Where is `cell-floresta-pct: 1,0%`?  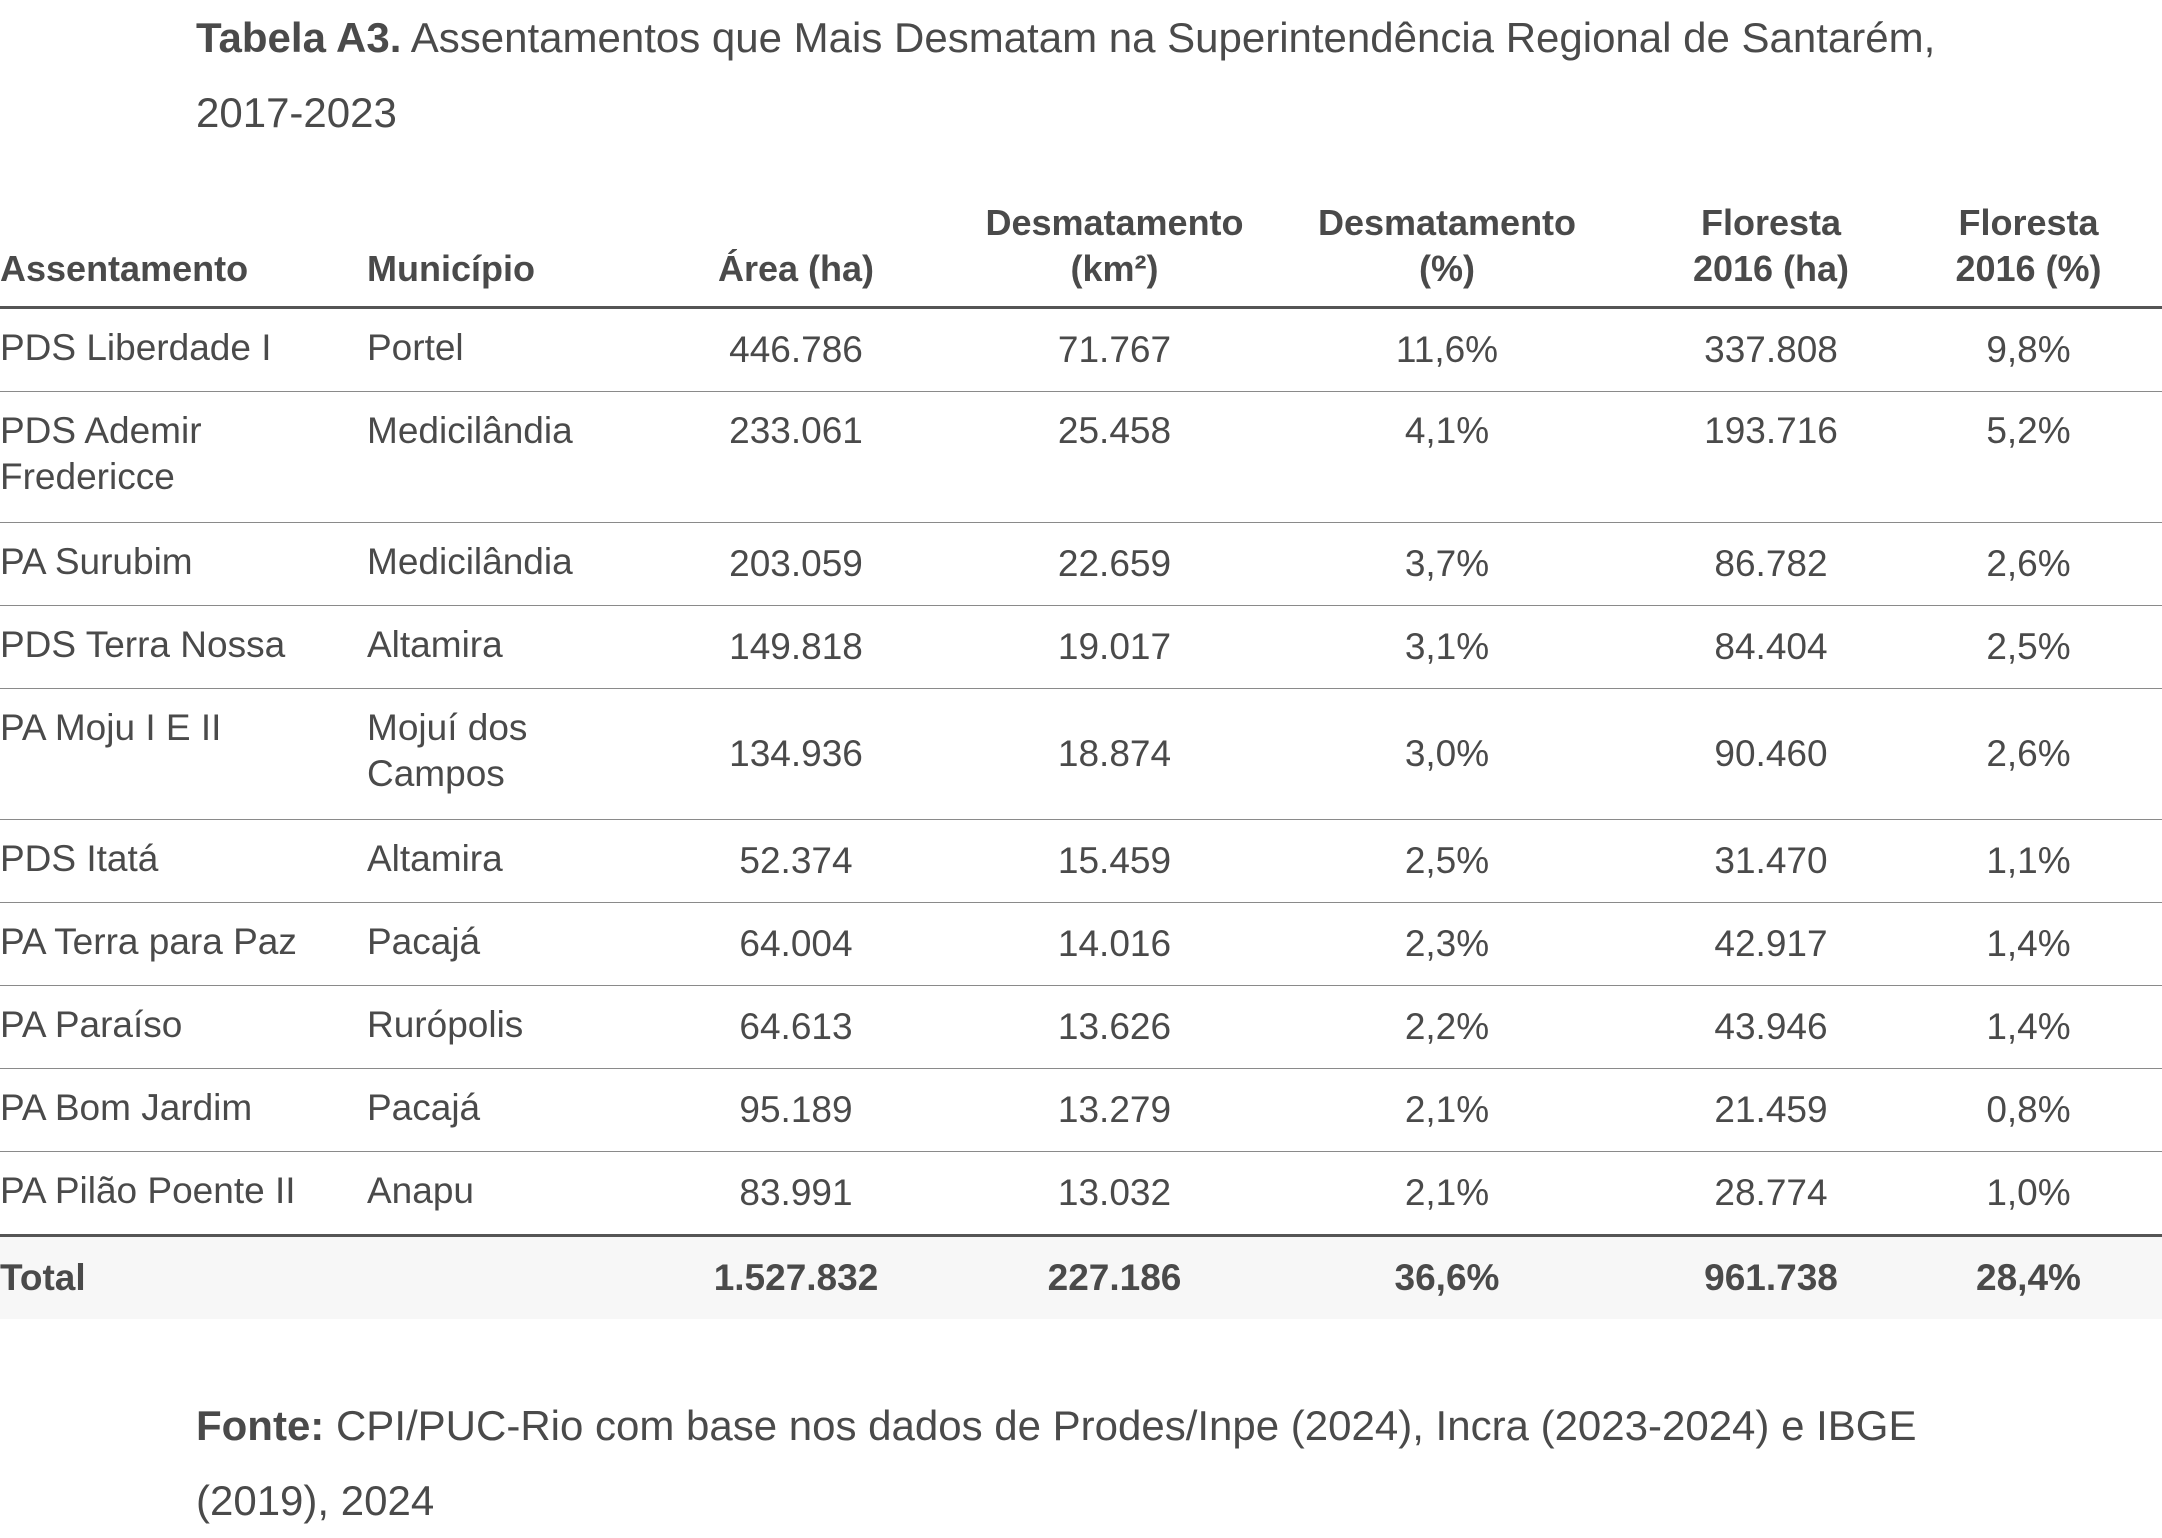
cell-floresta-pct: 1,0% is located at coordinates (2028, 1193).